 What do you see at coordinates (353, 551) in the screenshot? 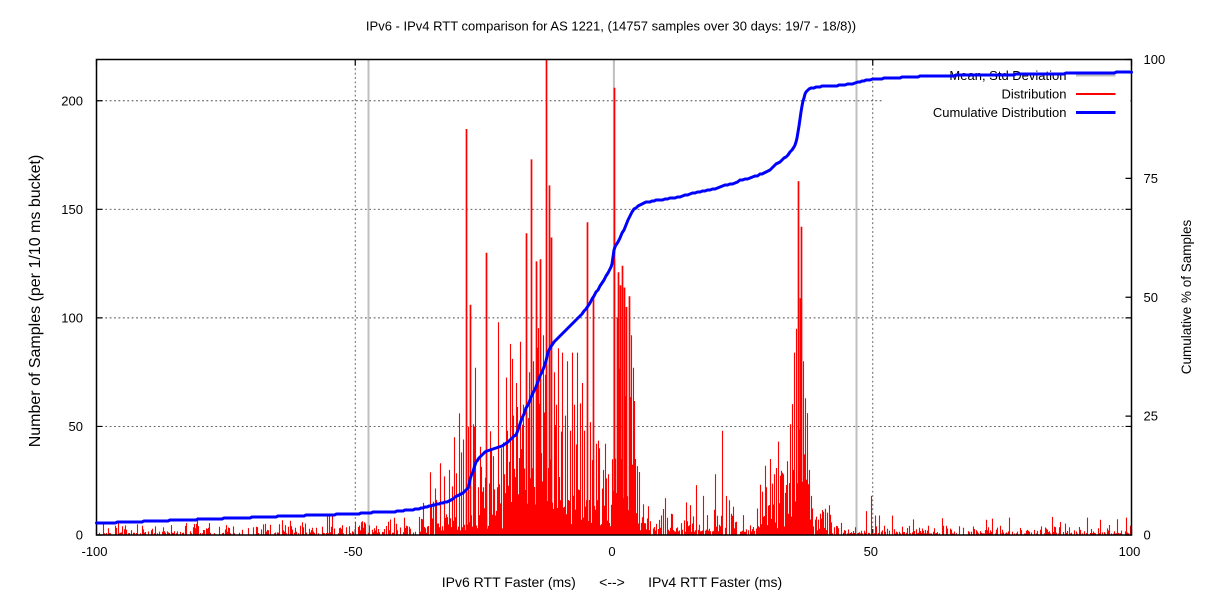
I see `svg-text: -50` at bounding box center [353, 551].